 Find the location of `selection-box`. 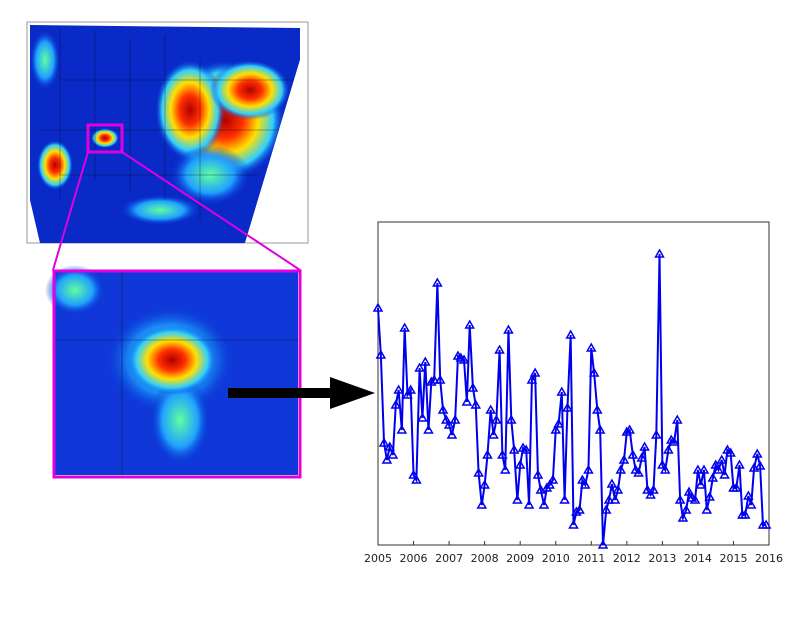

selection-box is located at coordinates (105, 138).